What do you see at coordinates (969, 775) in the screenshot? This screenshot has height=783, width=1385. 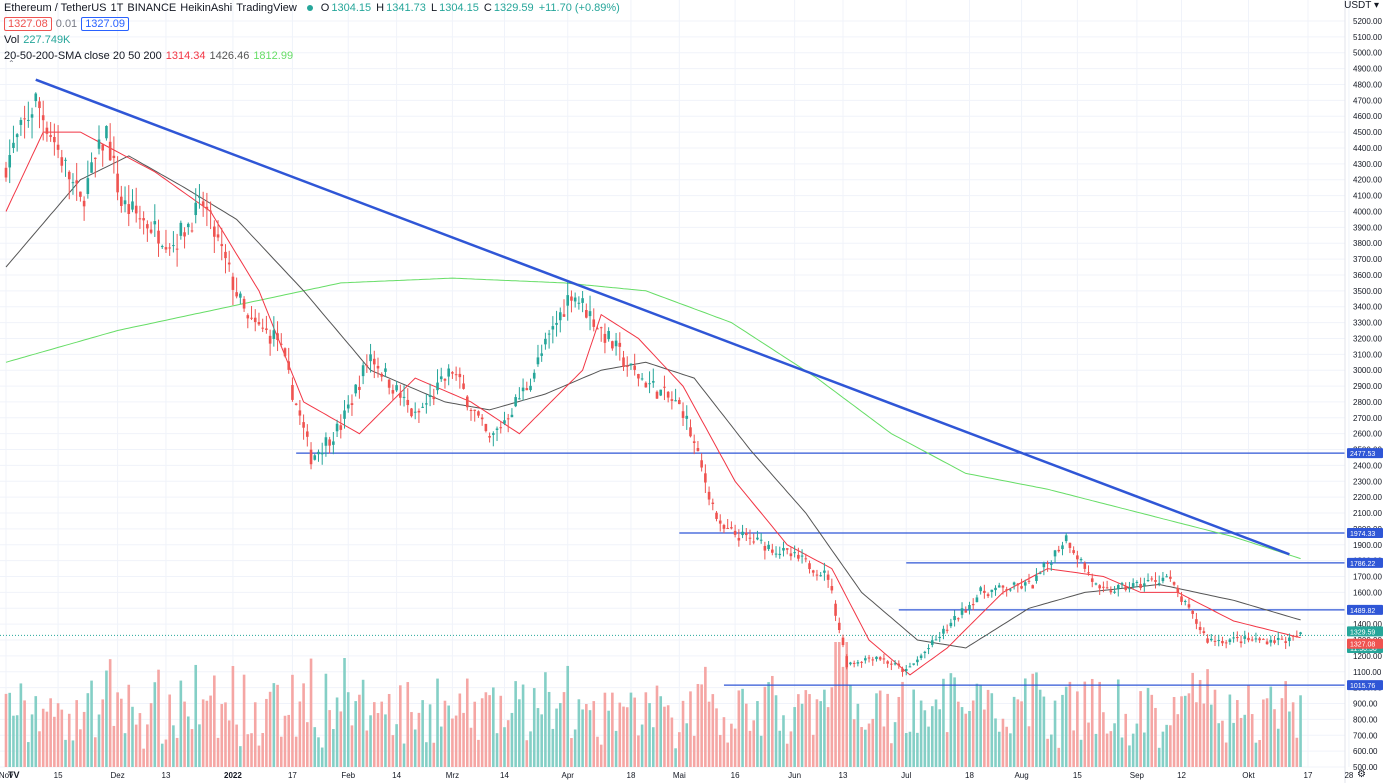 I see `x-tick-label: 18` at bounding box center [969, 775].